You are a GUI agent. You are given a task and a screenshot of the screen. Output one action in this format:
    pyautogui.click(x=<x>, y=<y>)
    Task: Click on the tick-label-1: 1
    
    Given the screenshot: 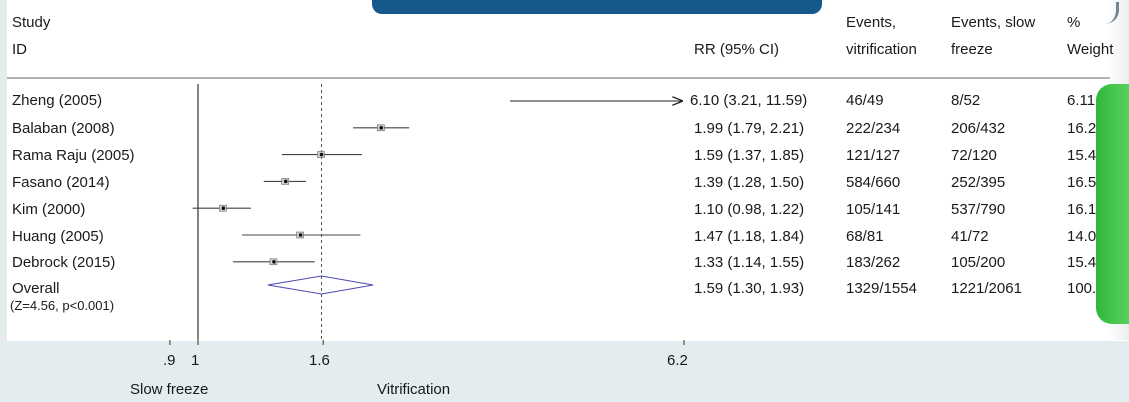 What is the action you would take?
    pyautogui.click(x=195, y=360)
    